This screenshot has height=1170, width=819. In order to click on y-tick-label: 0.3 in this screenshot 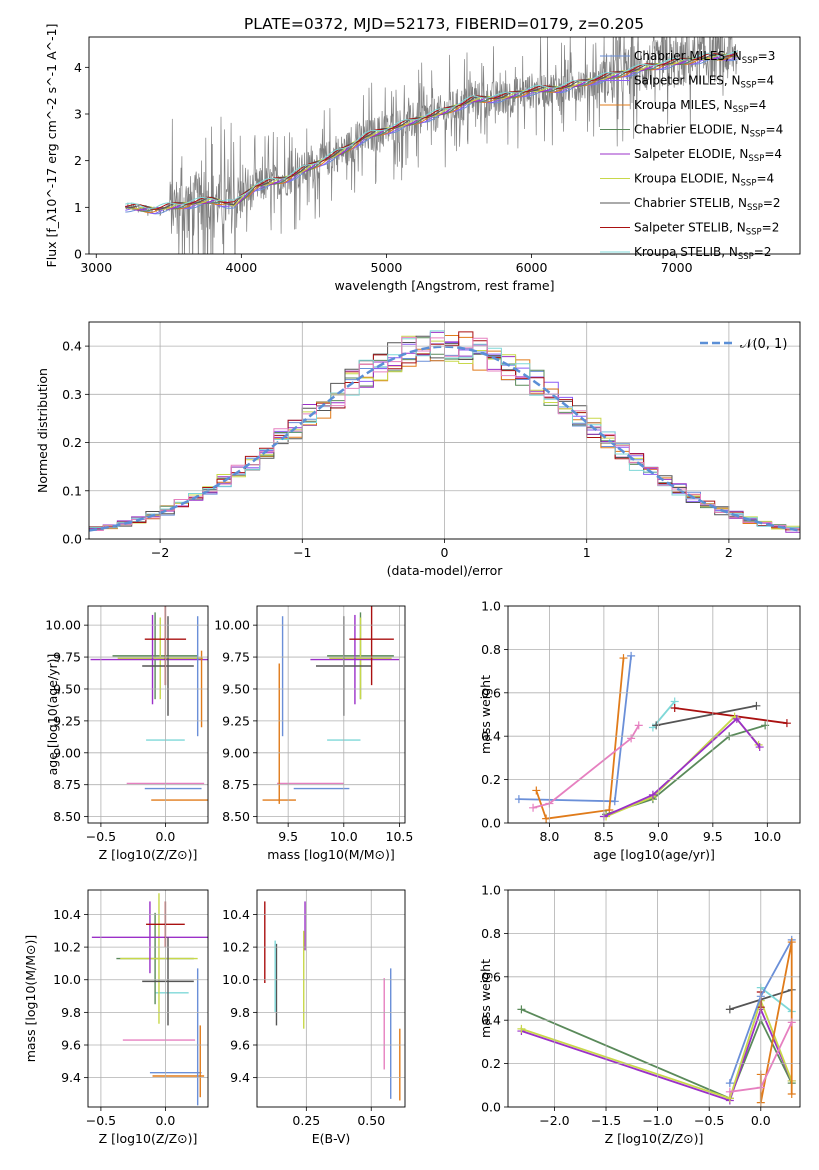, I will do `click(72, 394)`.